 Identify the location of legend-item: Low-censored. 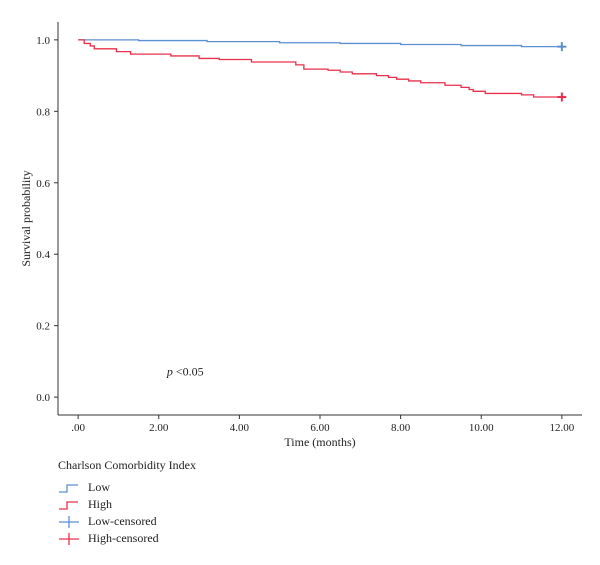
(127, 521).